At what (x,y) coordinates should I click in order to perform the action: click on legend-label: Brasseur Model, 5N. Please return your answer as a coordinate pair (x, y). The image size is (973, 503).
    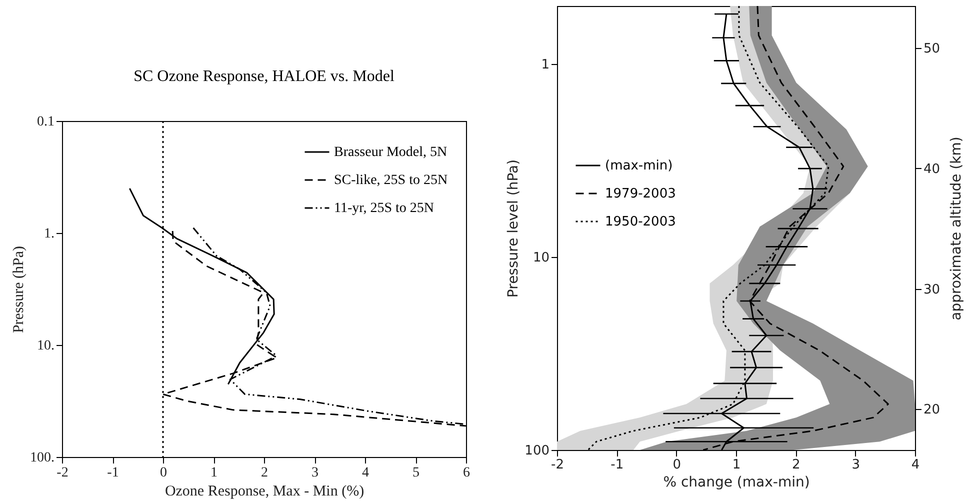
    Looking at the image, I should click on (391, 152).